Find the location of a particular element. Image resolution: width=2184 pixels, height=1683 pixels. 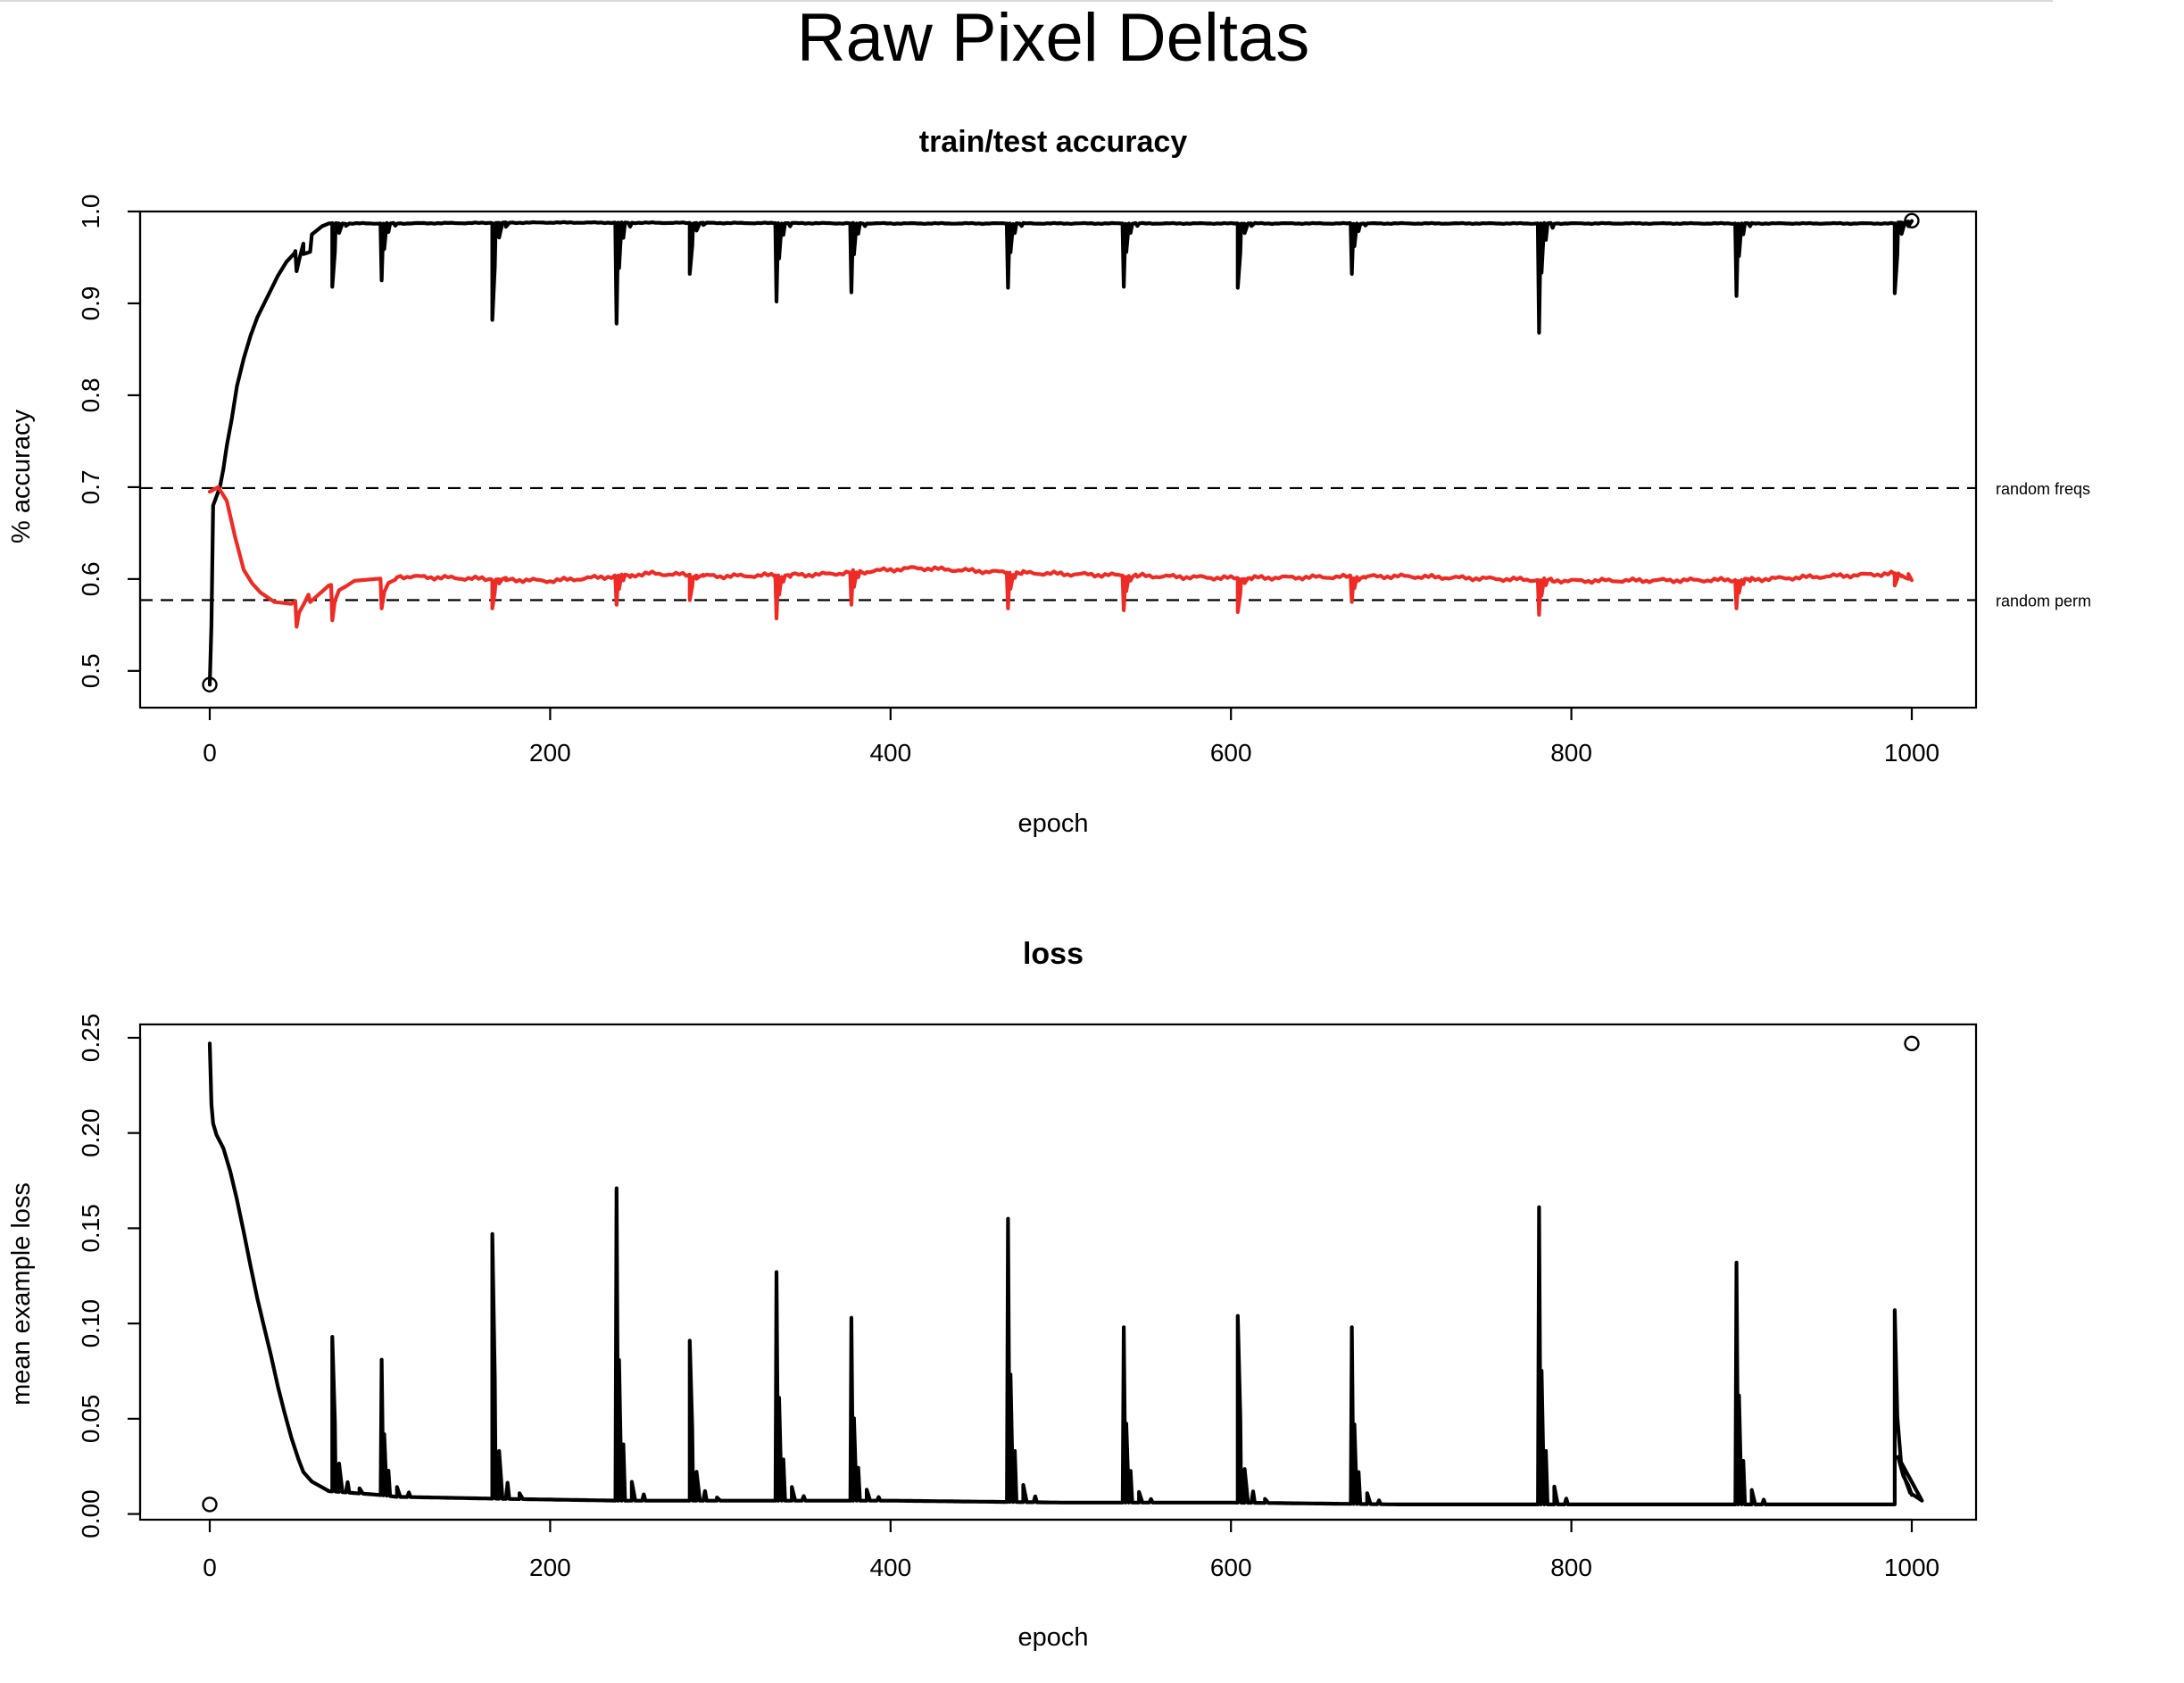

y-tick-label: 0.8 is located at coordinates (91, 394).